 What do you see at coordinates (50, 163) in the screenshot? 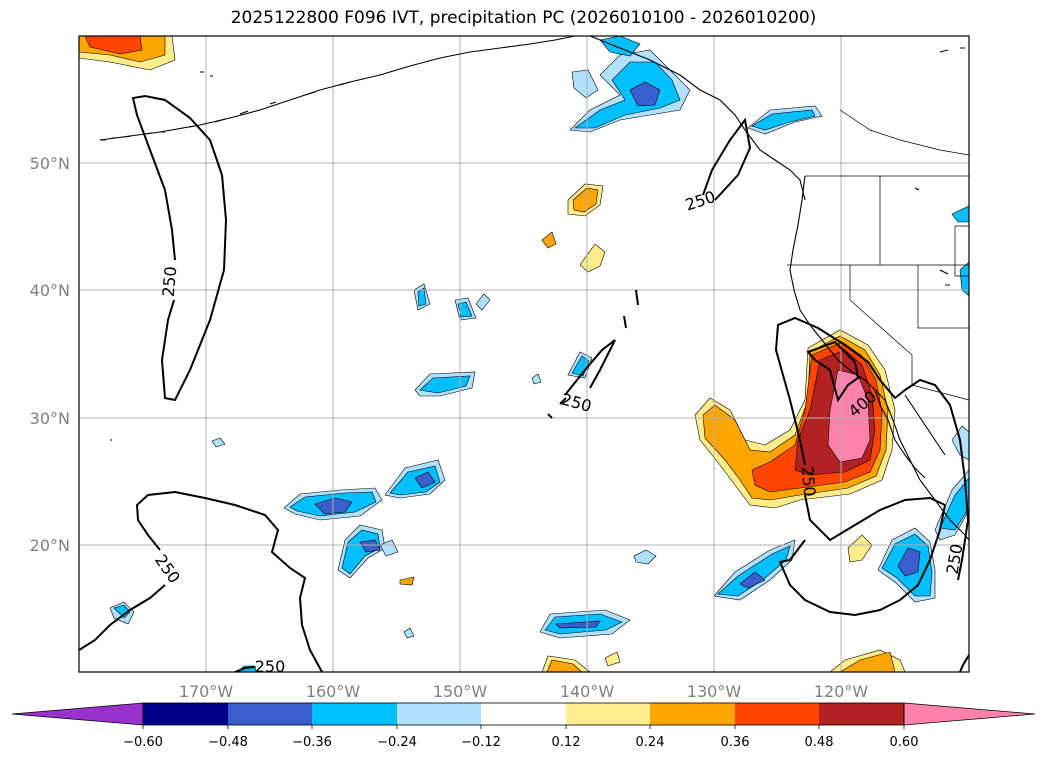
I see `lat-tick-label: 50°N` at bounding box center [50, 163].